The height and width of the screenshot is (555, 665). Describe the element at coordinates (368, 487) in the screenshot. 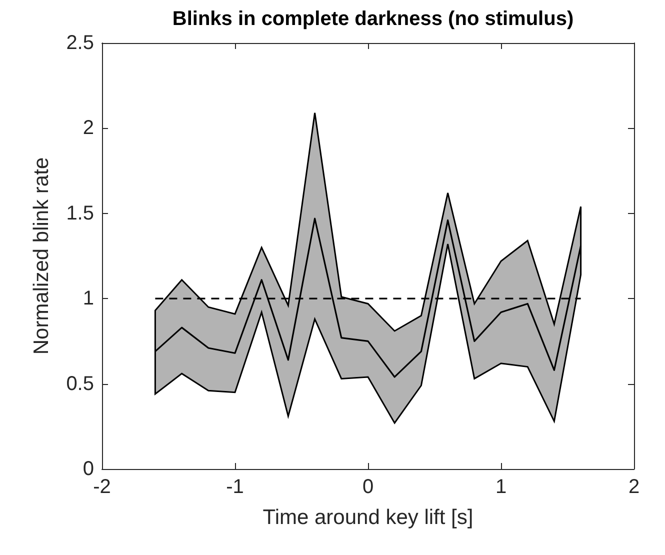

I see `x-tick-label: 0` at that location.